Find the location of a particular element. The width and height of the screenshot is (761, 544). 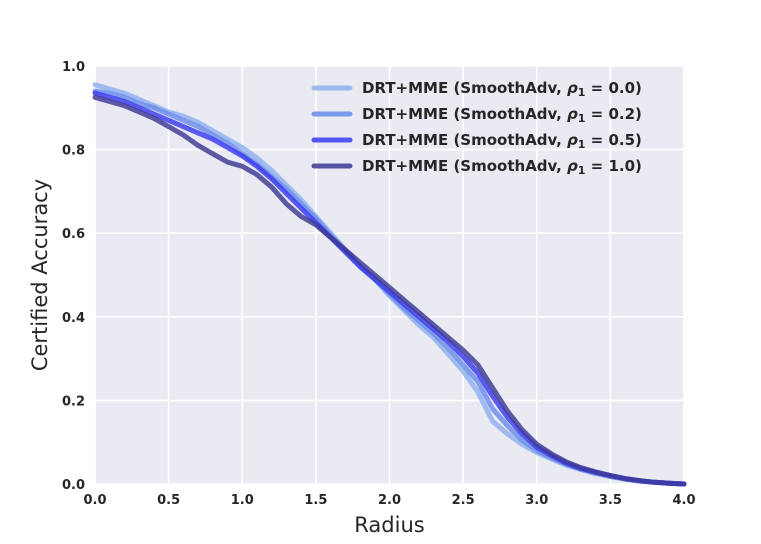

x-tick-label: 4.0 is located at coordinates (683, 500).